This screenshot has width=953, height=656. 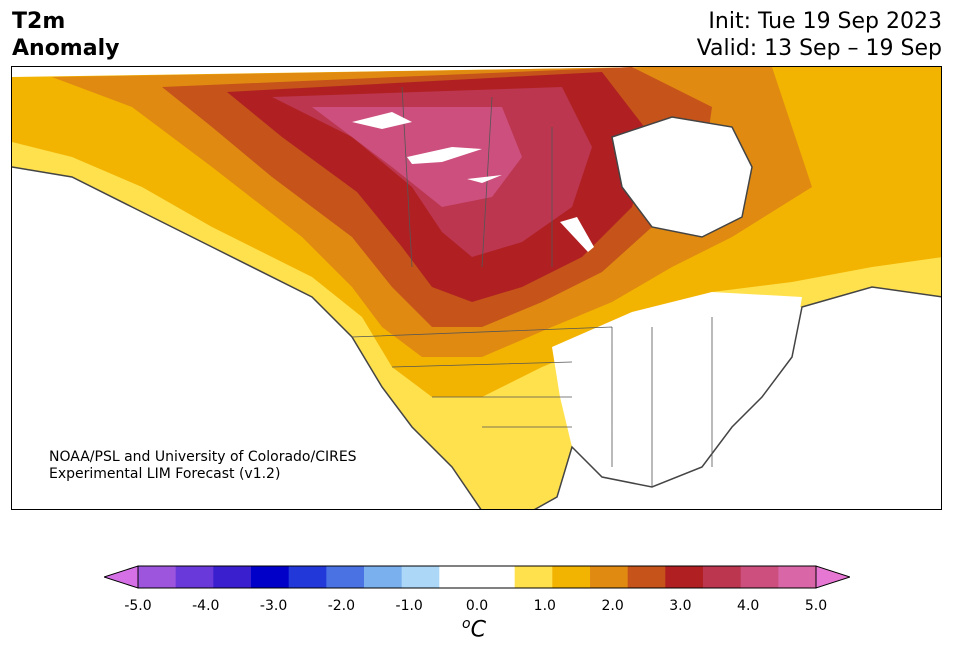 I want to click on colorbar-min-extension, so click(x=121, y=577).